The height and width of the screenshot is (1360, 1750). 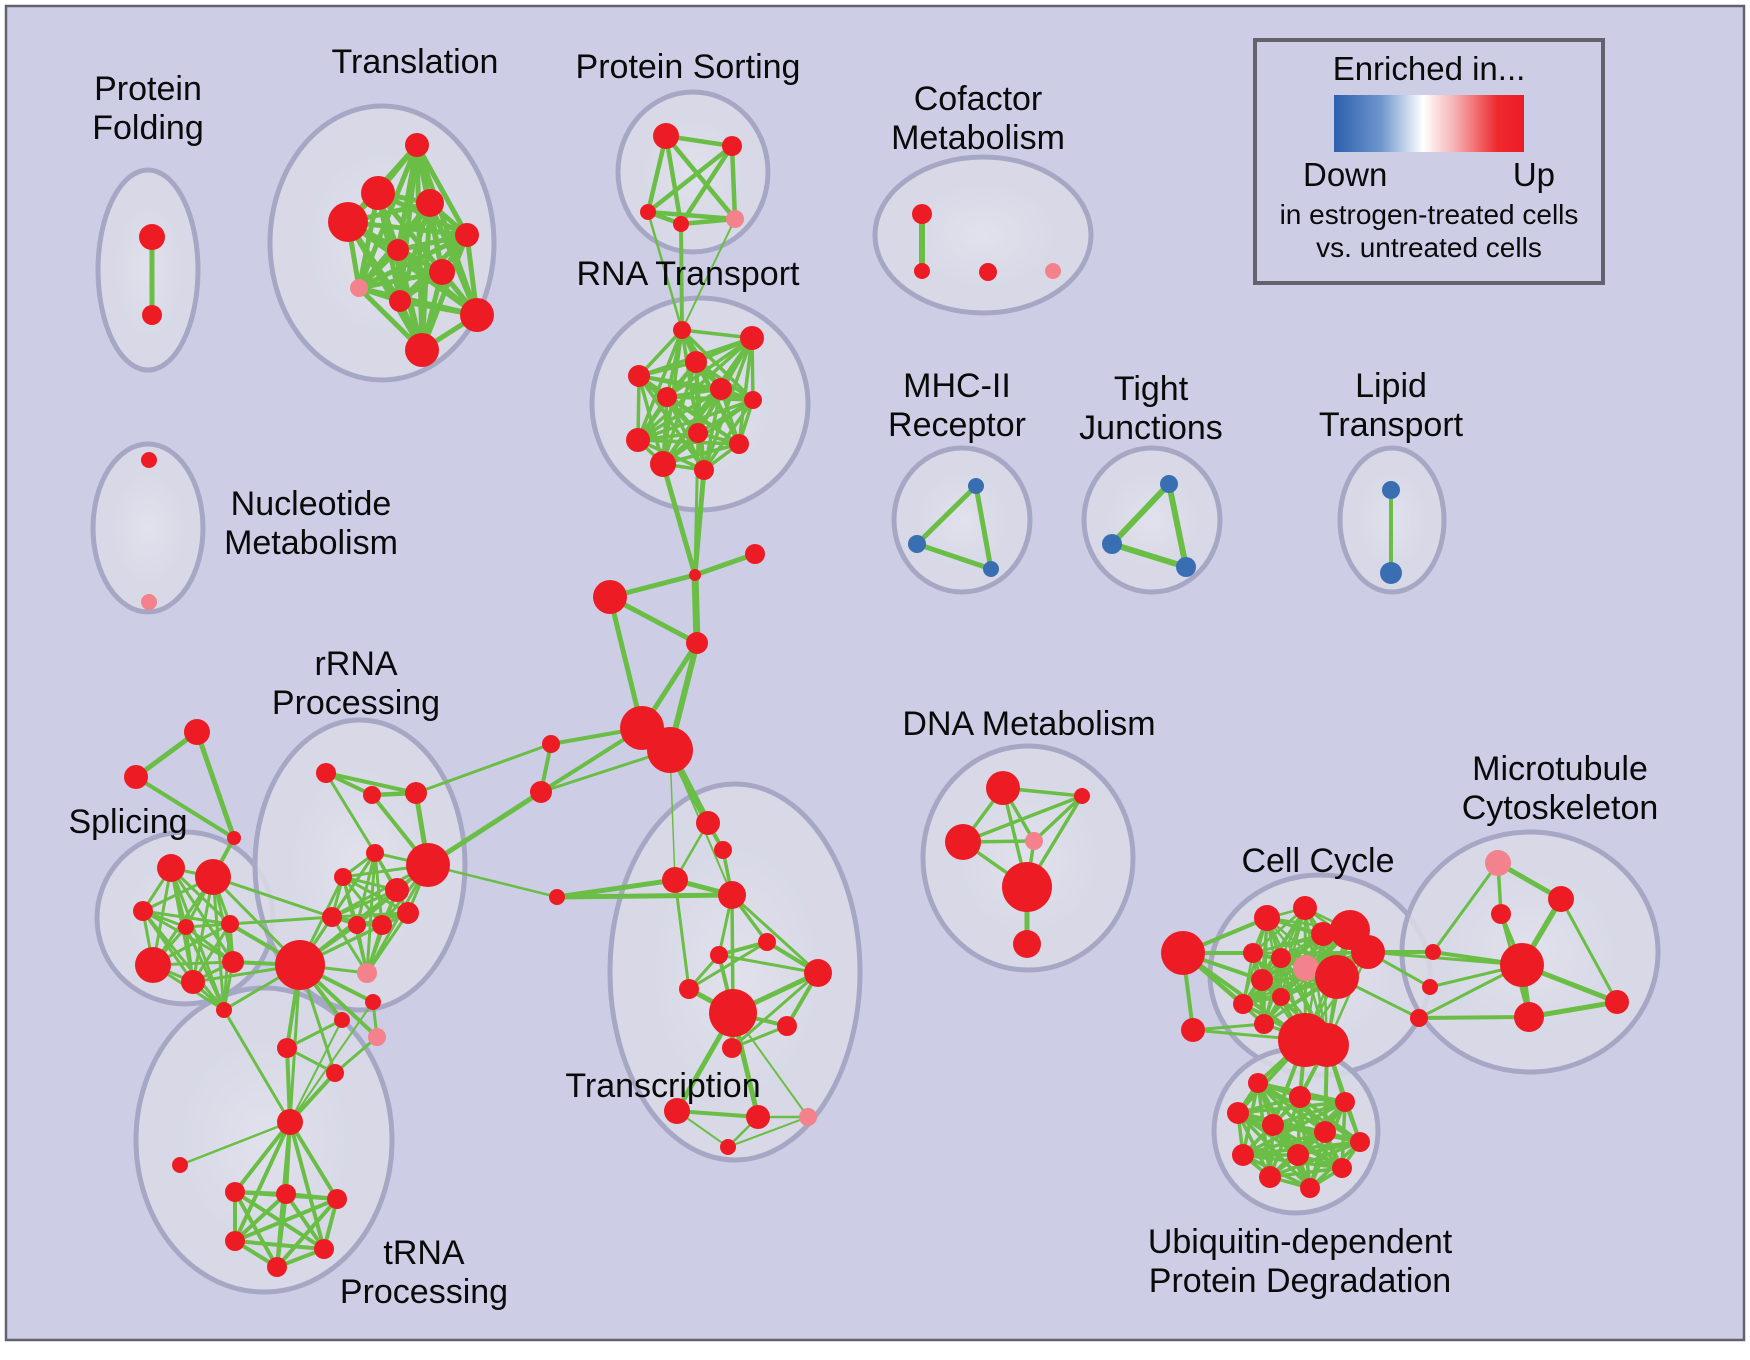 What do you see at coordinates (287, 1048) in the screenshot?
I see `node-rr17` at bounding box center [287, 1048].